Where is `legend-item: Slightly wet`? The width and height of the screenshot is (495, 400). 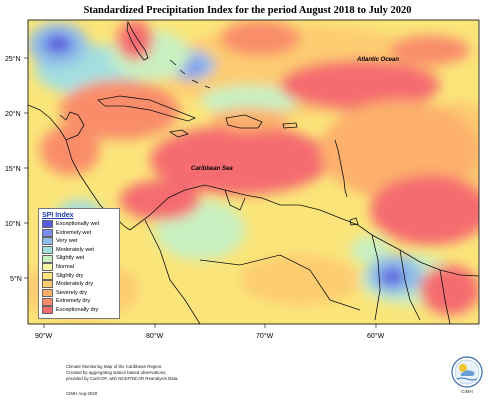 legend-item: Slightly wet is located at coordinates (79, 258).